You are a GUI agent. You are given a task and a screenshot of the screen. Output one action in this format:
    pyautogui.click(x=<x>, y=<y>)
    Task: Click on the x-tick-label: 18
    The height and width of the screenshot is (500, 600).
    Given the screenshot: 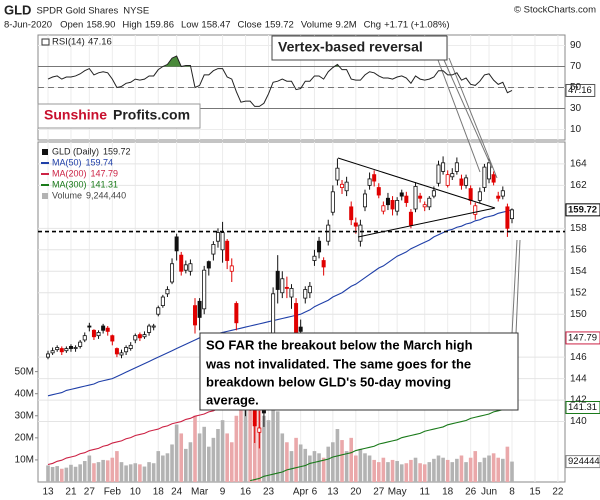 What is the action you would take?
    pyautogui.click(x=448, y=492)
    